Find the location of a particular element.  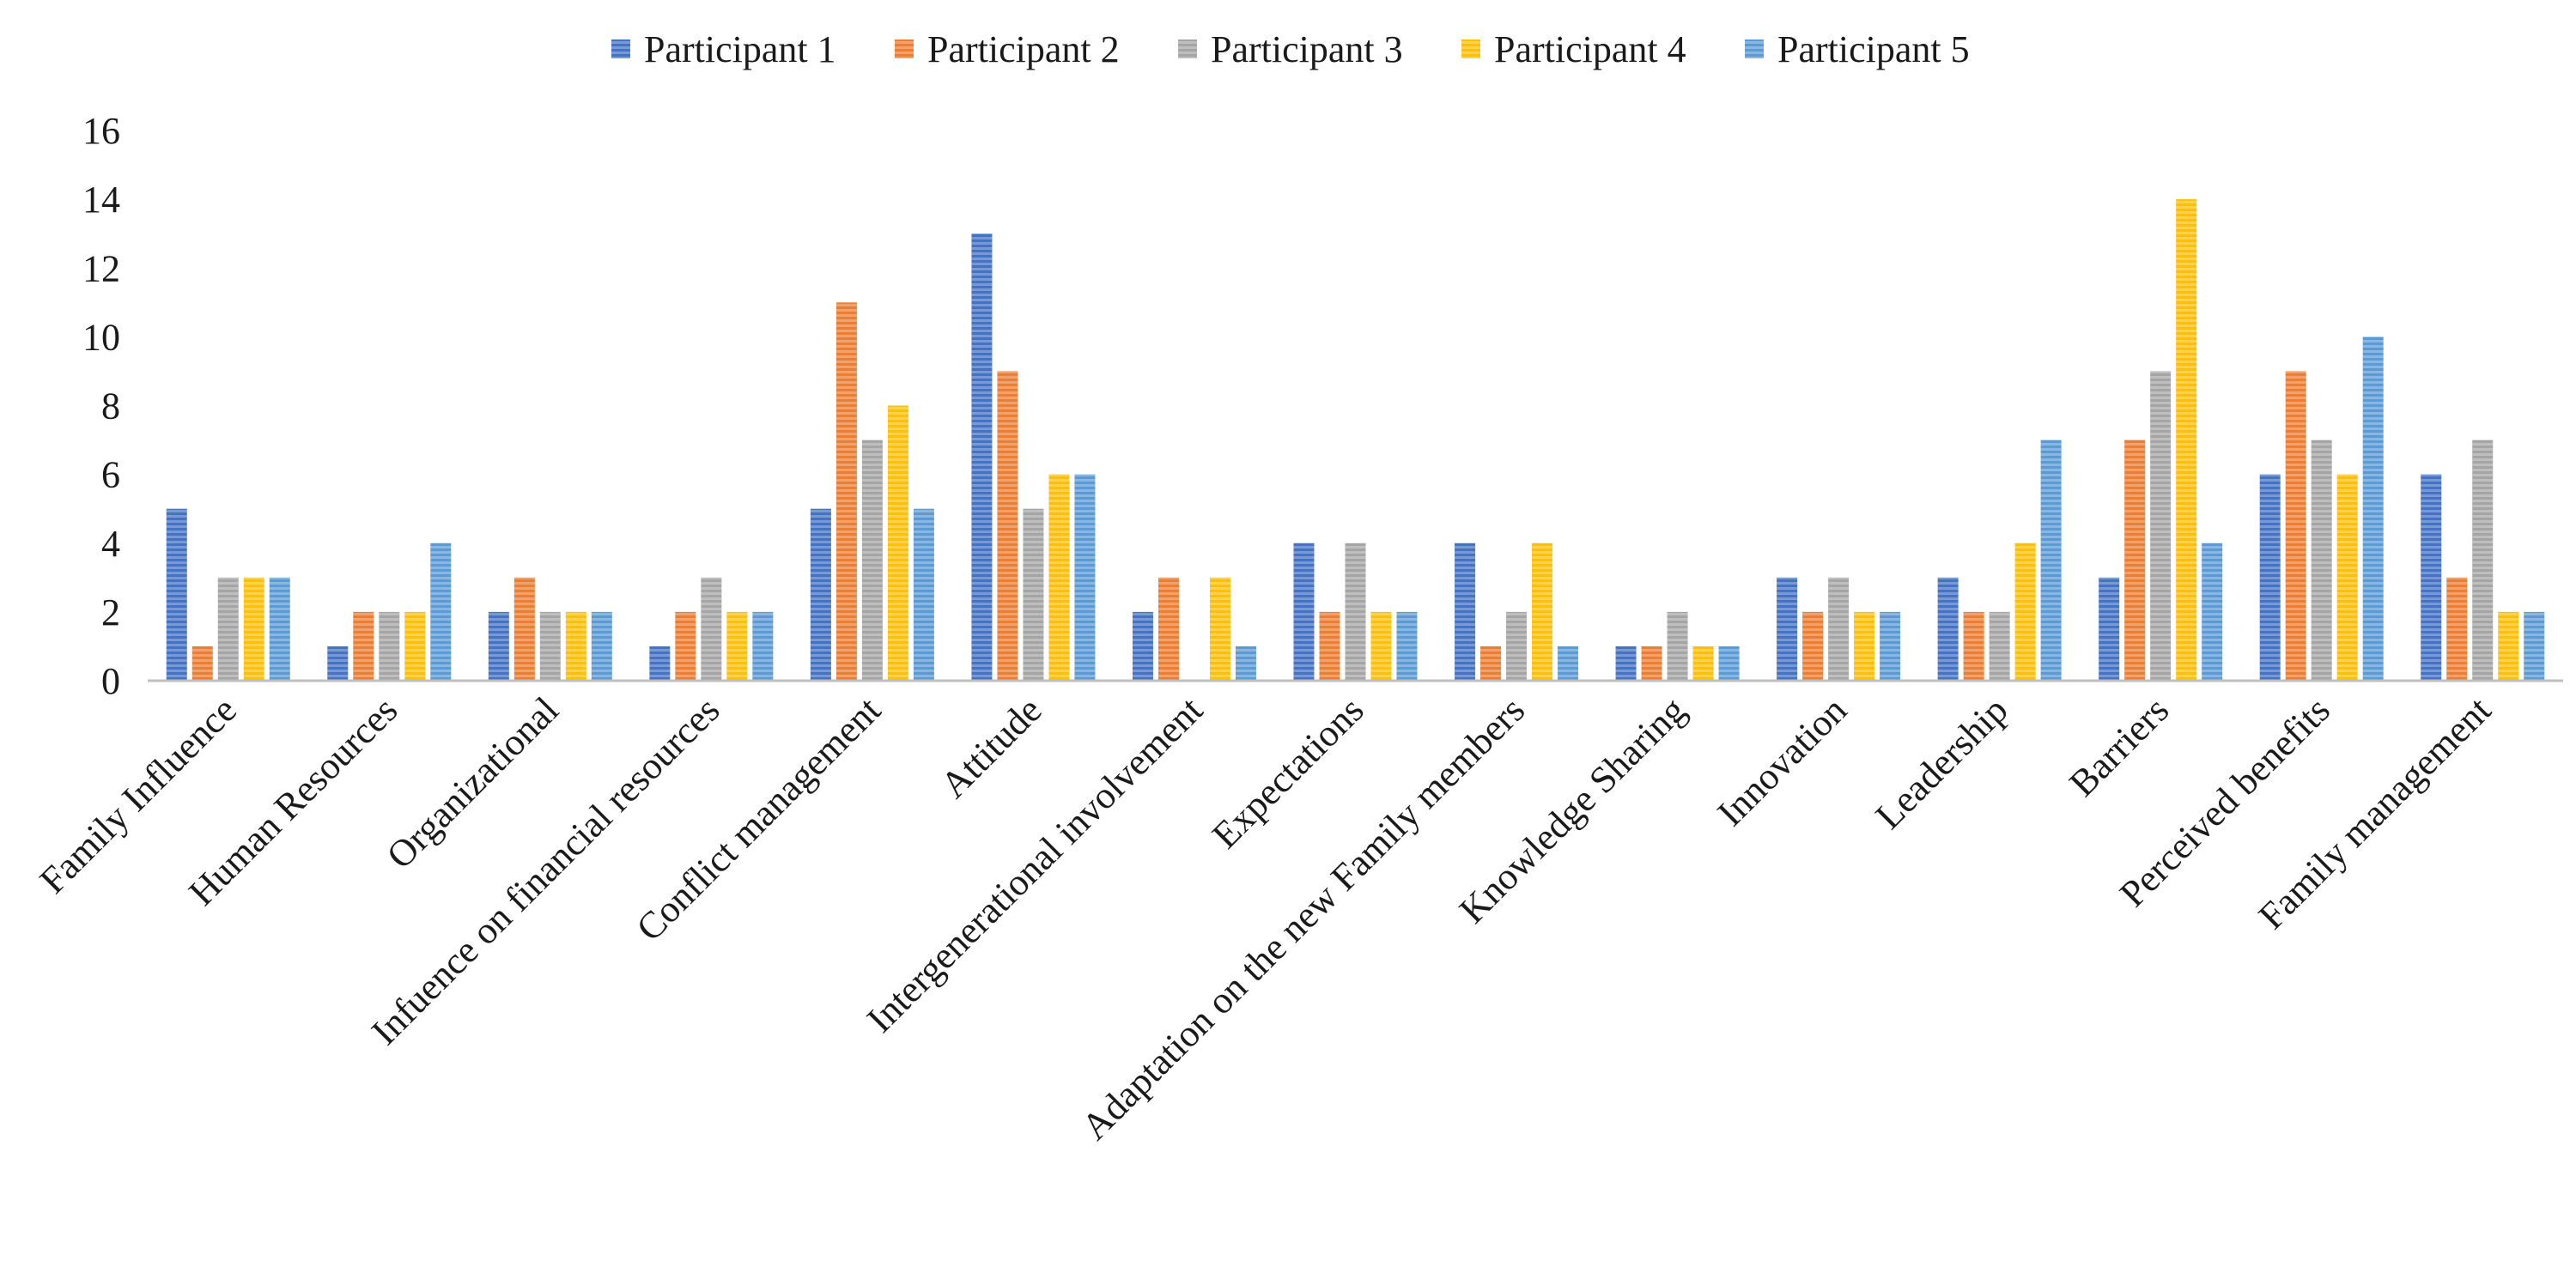

y-tick-label: 4 is located at coordinates (111, 544).